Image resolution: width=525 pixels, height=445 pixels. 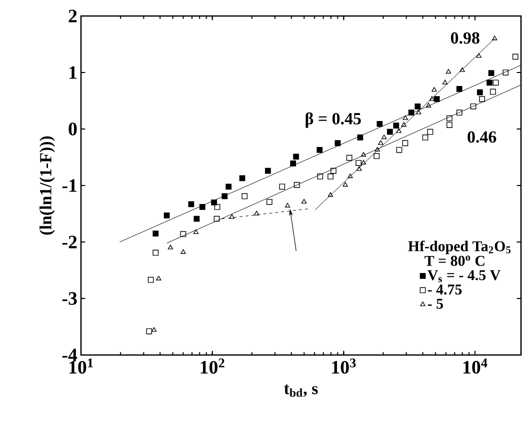 I want to click on y-tick-label: -1, so click(x=69, y=185).